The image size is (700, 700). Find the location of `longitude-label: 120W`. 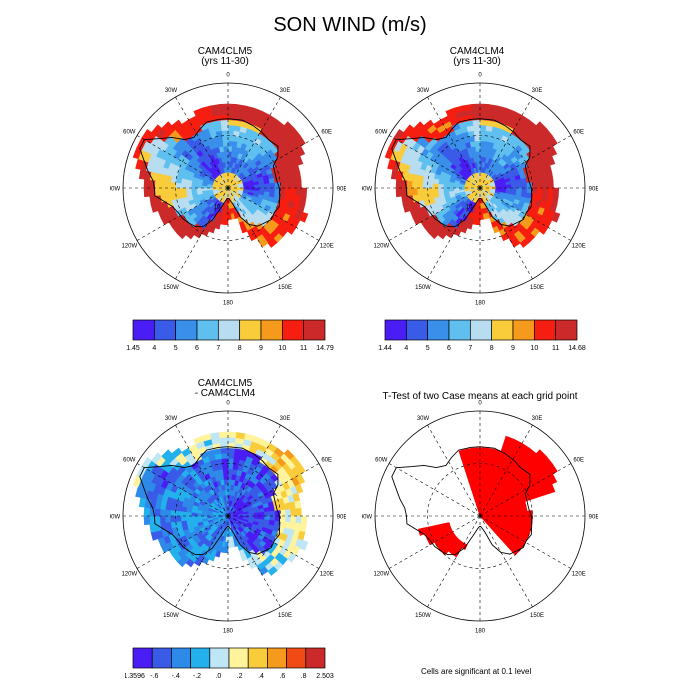

longitude-label: 120W is located at coordinates (129, 575).